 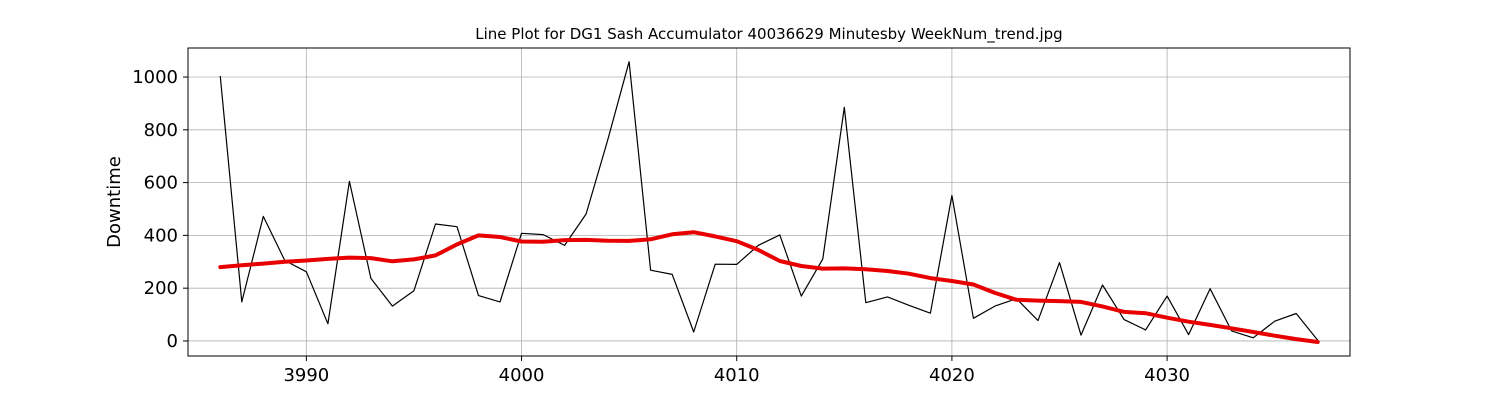 What do you see at coordinates (161, 130) in the screenshot?
I see `y-tick-label: 800` at bounding box center [161, 130].